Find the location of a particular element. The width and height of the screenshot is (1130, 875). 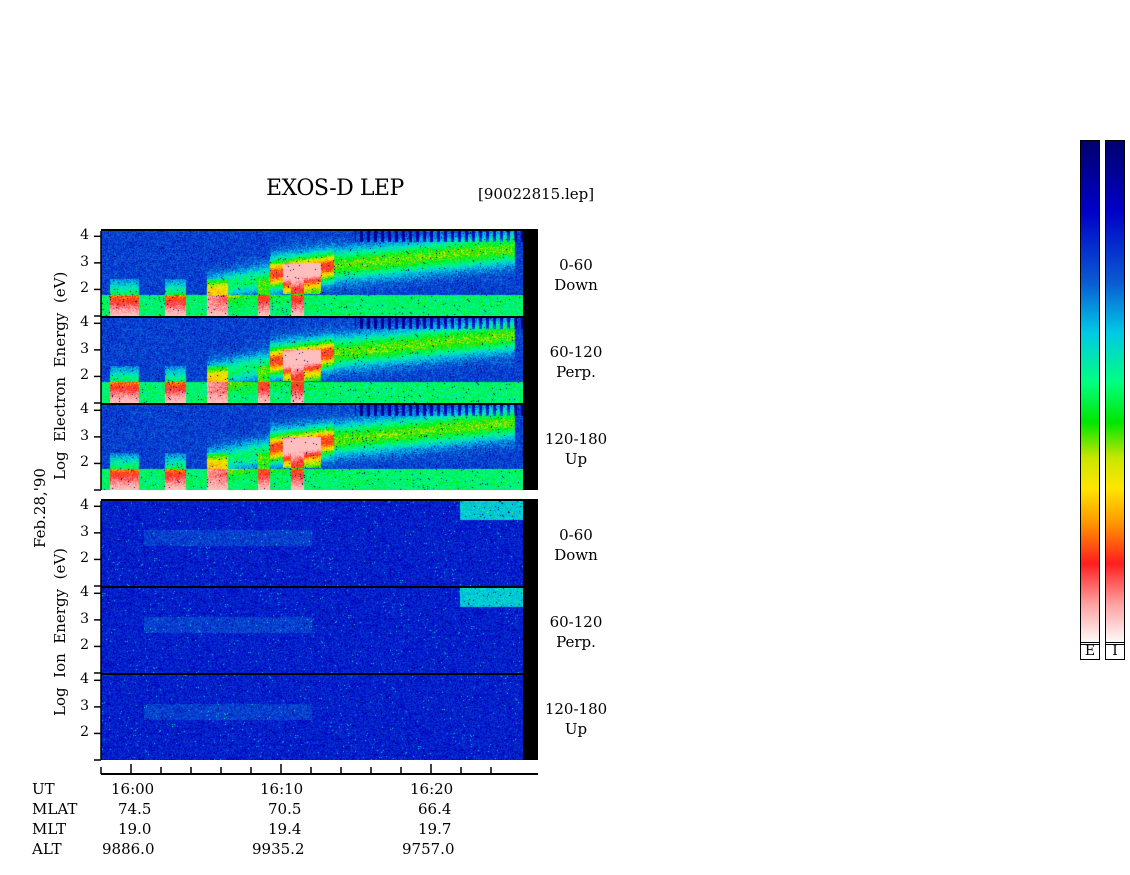

mlat-value: 74.5 is located at coordinates (135, 809).